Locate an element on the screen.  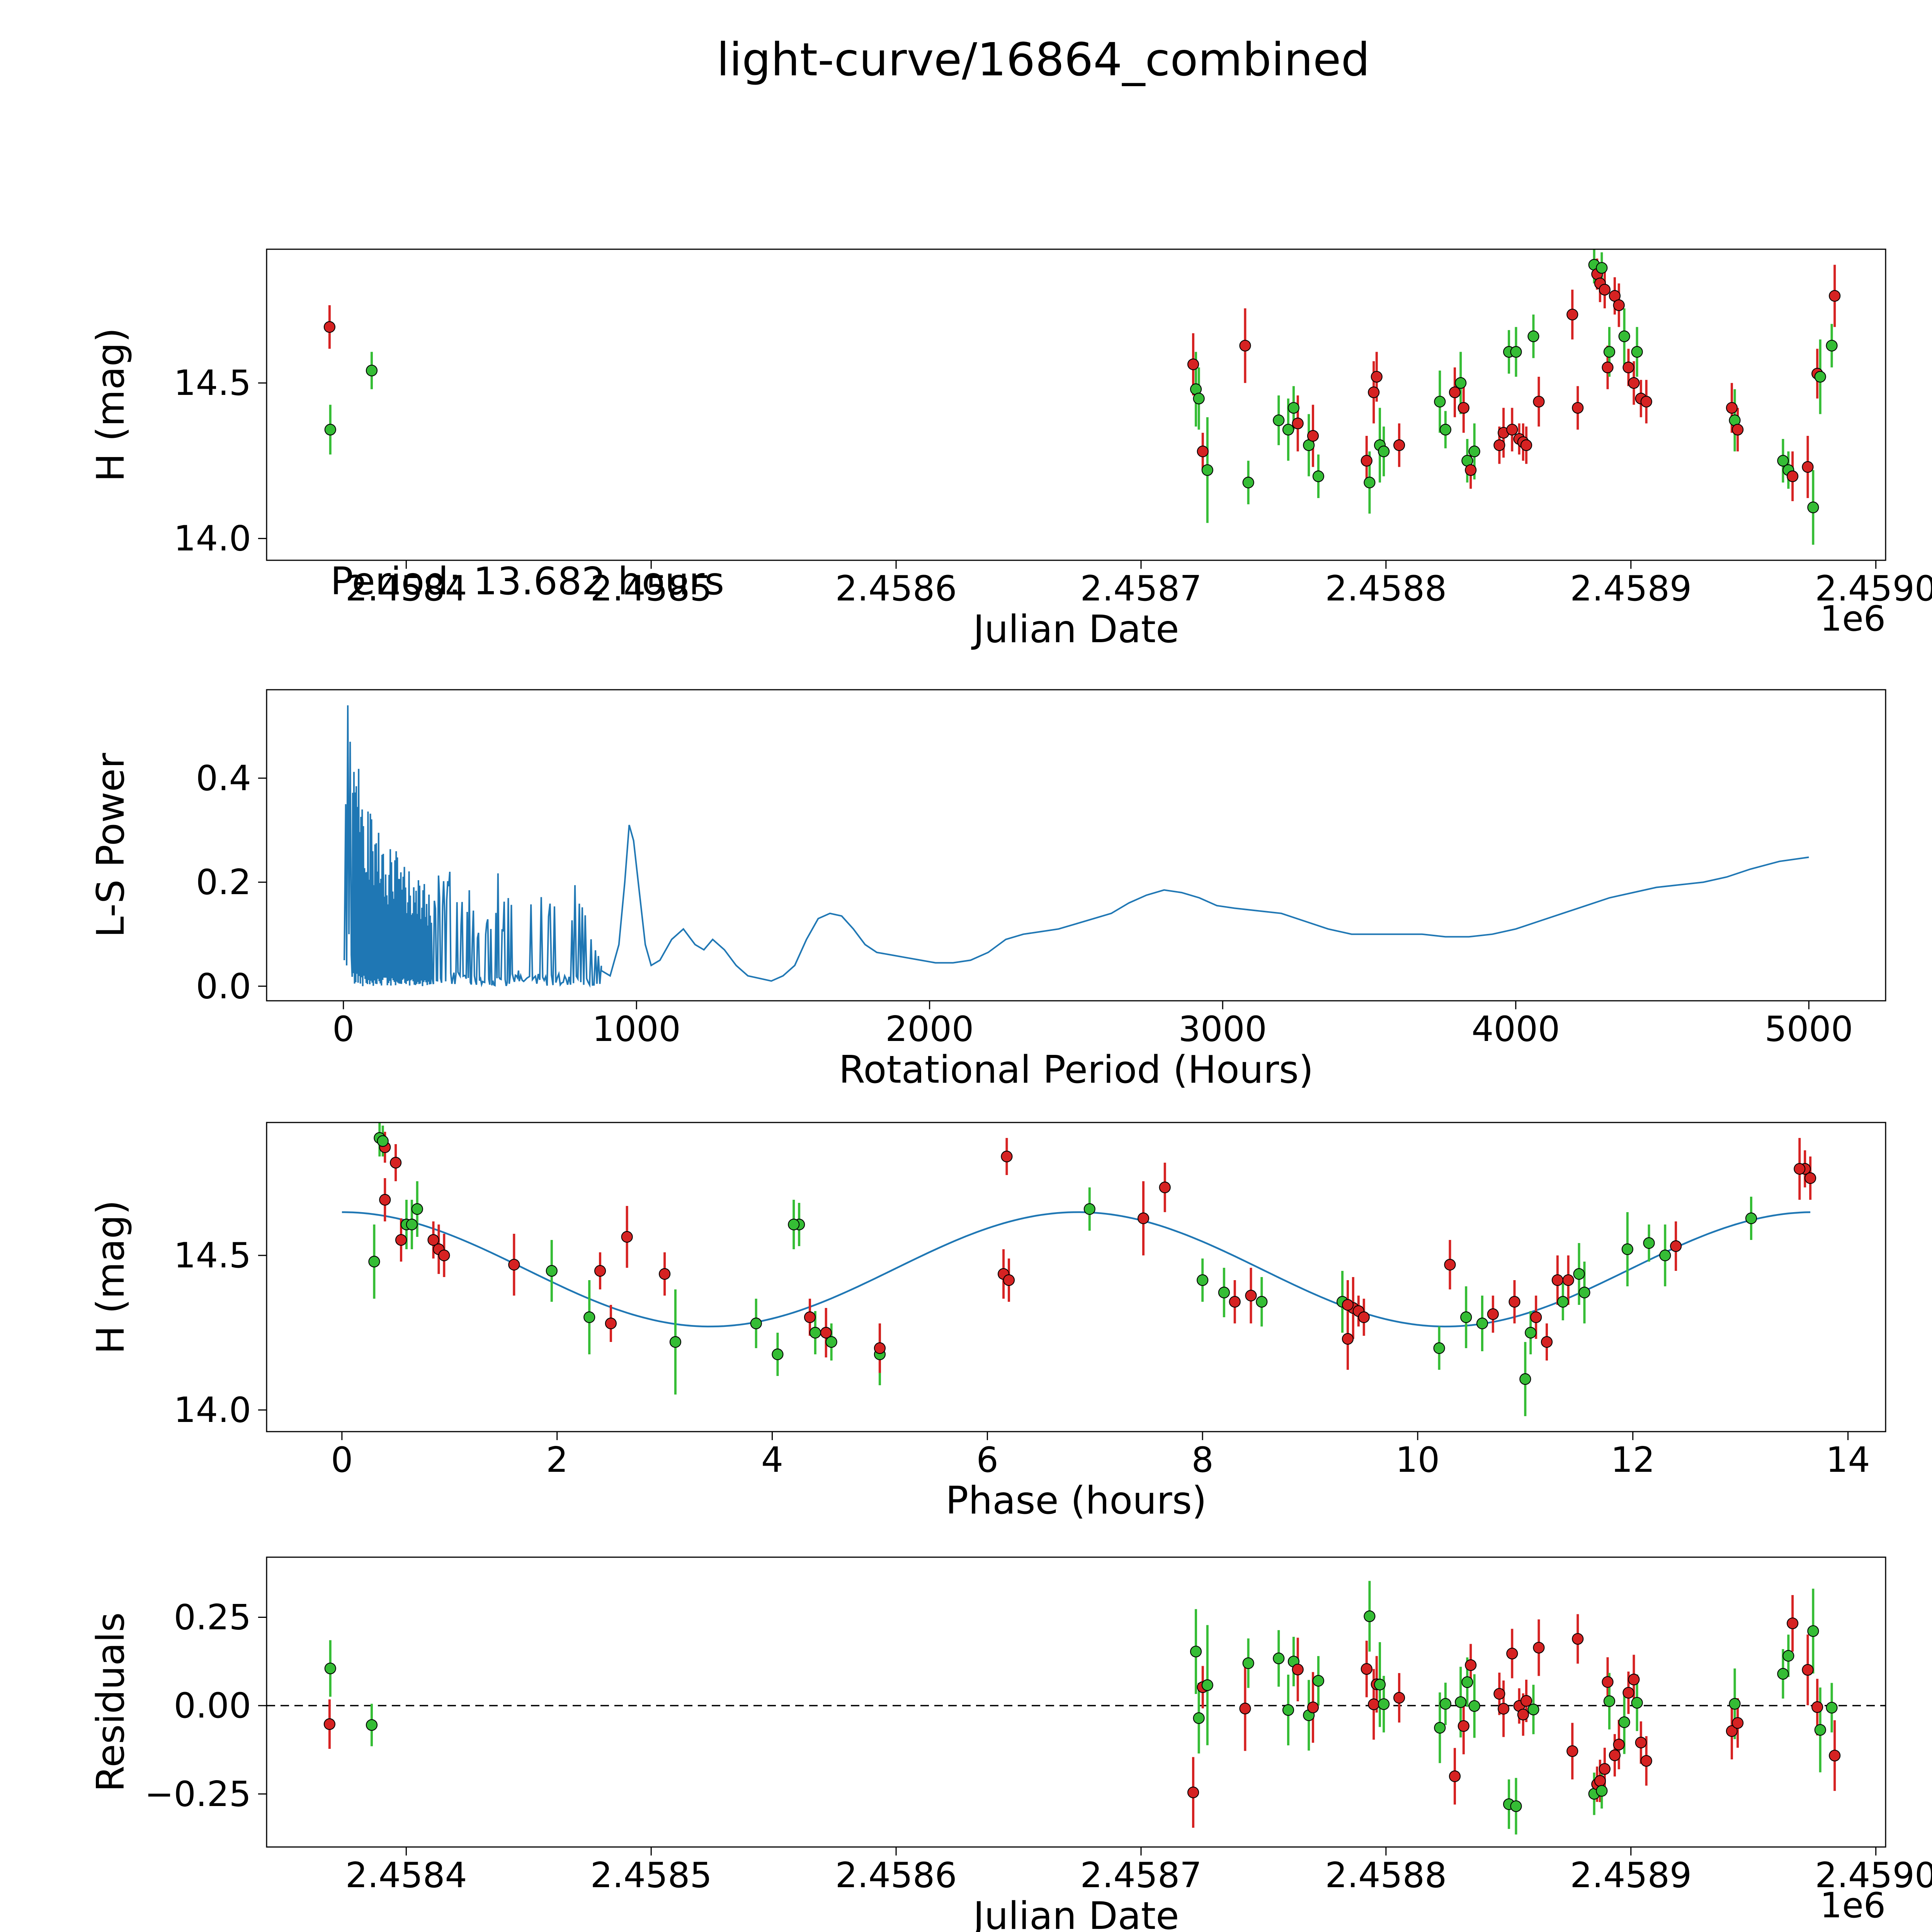
x-axis-offset-label: 1e6 is located at coordinates (1853, 619).